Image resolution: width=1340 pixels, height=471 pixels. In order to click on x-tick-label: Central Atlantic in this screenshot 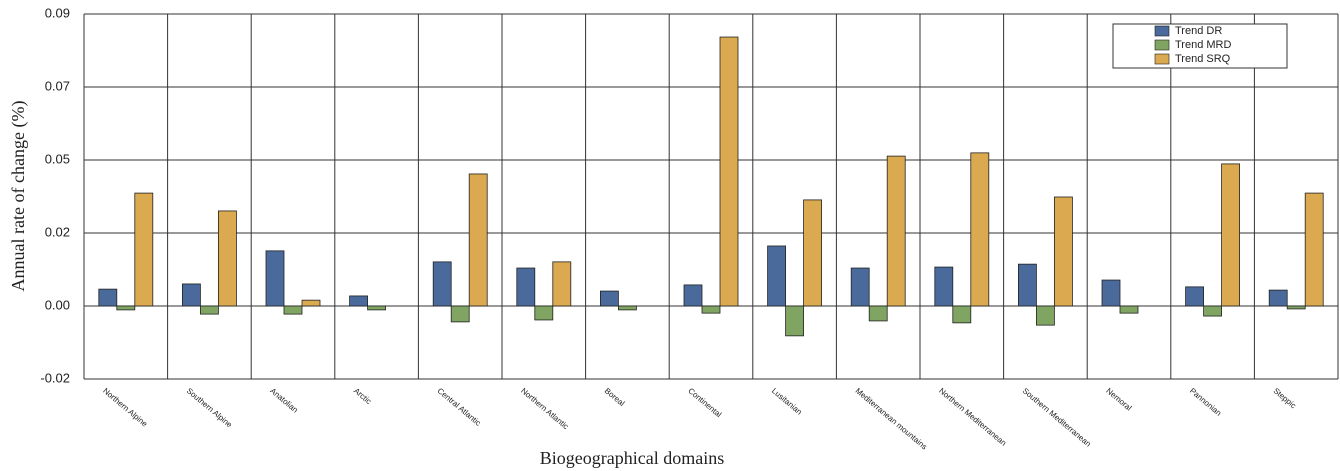, I will do `click(459, 406)`.